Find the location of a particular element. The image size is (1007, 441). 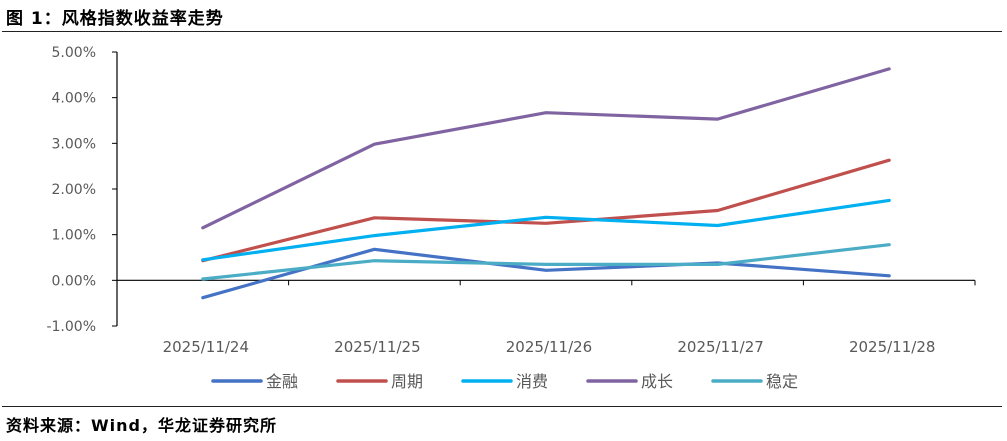

x-tick-label: 2025/11/25 is located at coordinates (377, 347).